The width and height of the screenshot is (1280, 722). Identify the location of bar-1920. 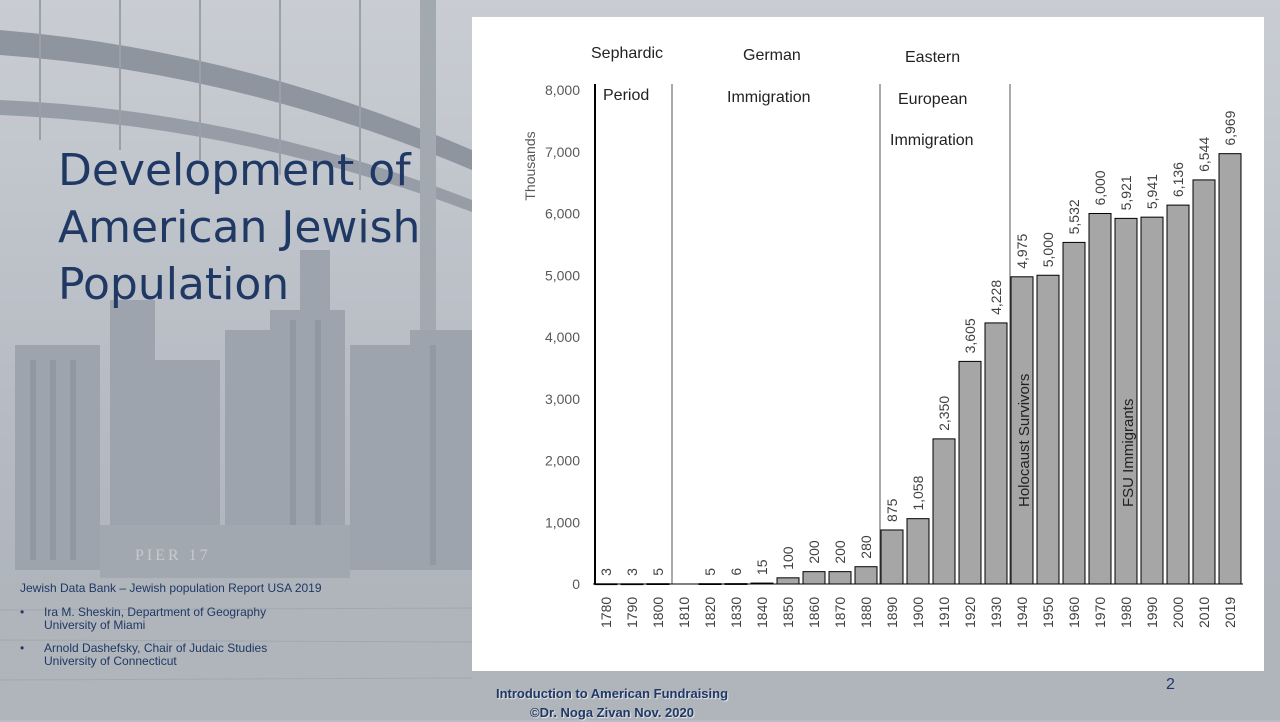
(970, 472).